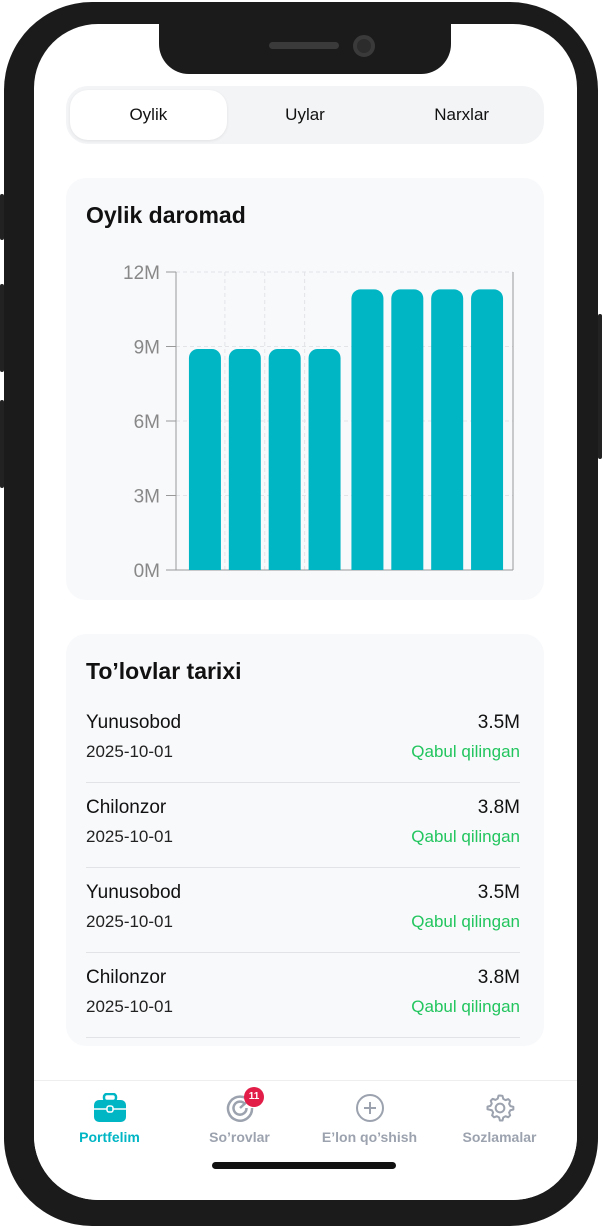  I want to click on home-indicator, so click(304, 1165).